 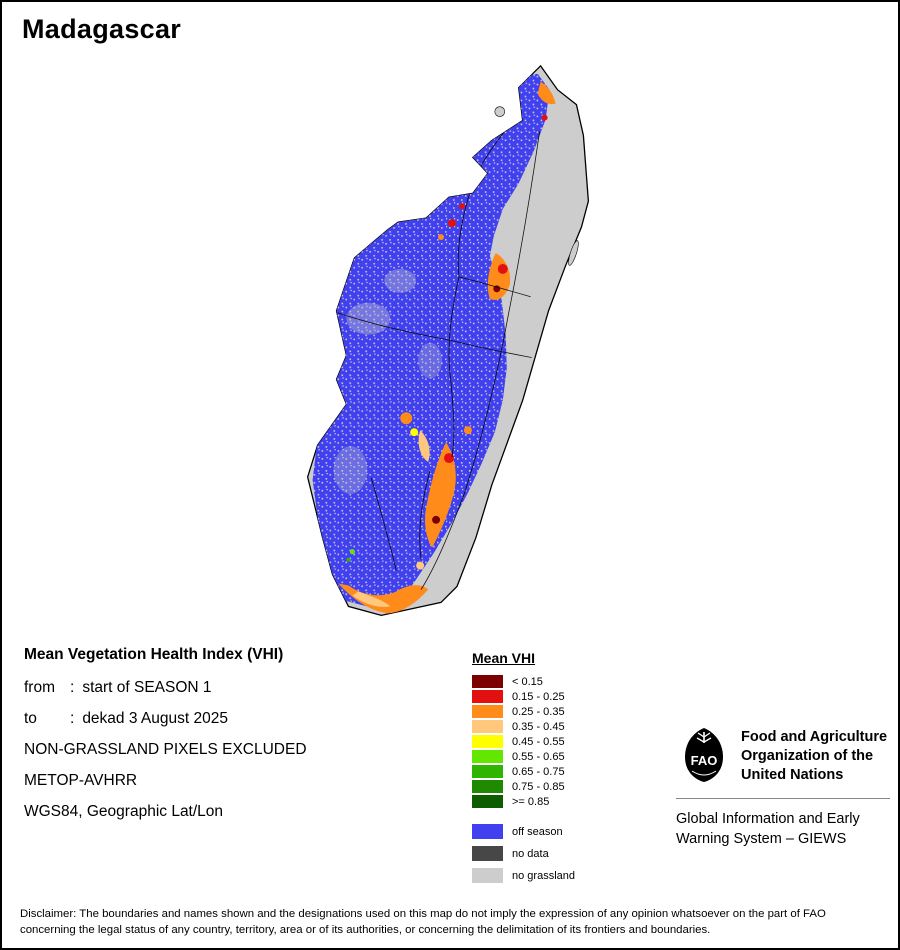 I want to click on legend-item: no data, so click(x=523, y=853).